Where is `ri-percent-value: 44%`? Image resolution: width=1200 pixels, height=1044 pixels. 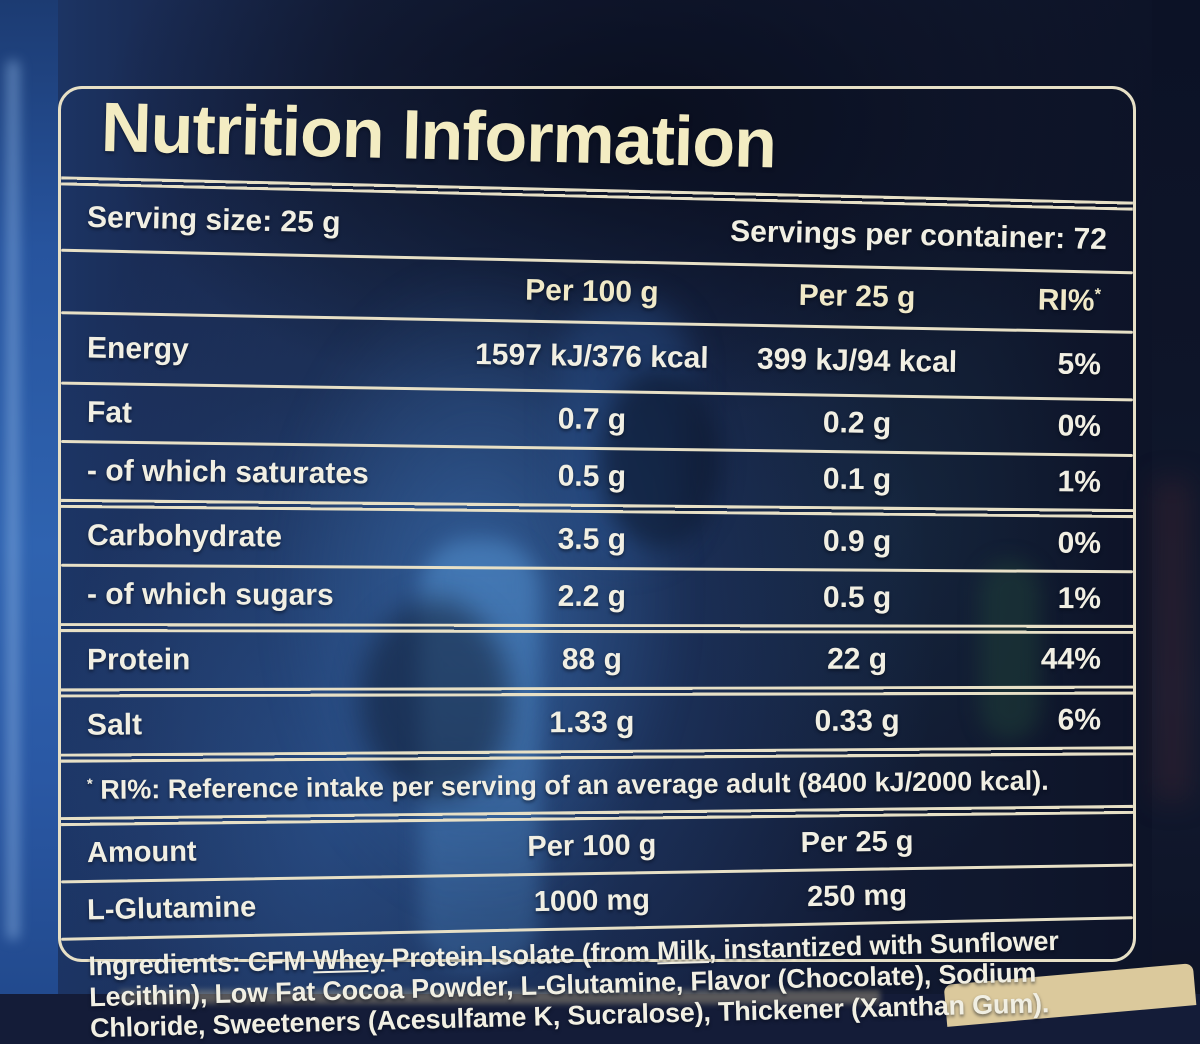 ri-percent-value: 44% is located at coordinates (1070, 659).